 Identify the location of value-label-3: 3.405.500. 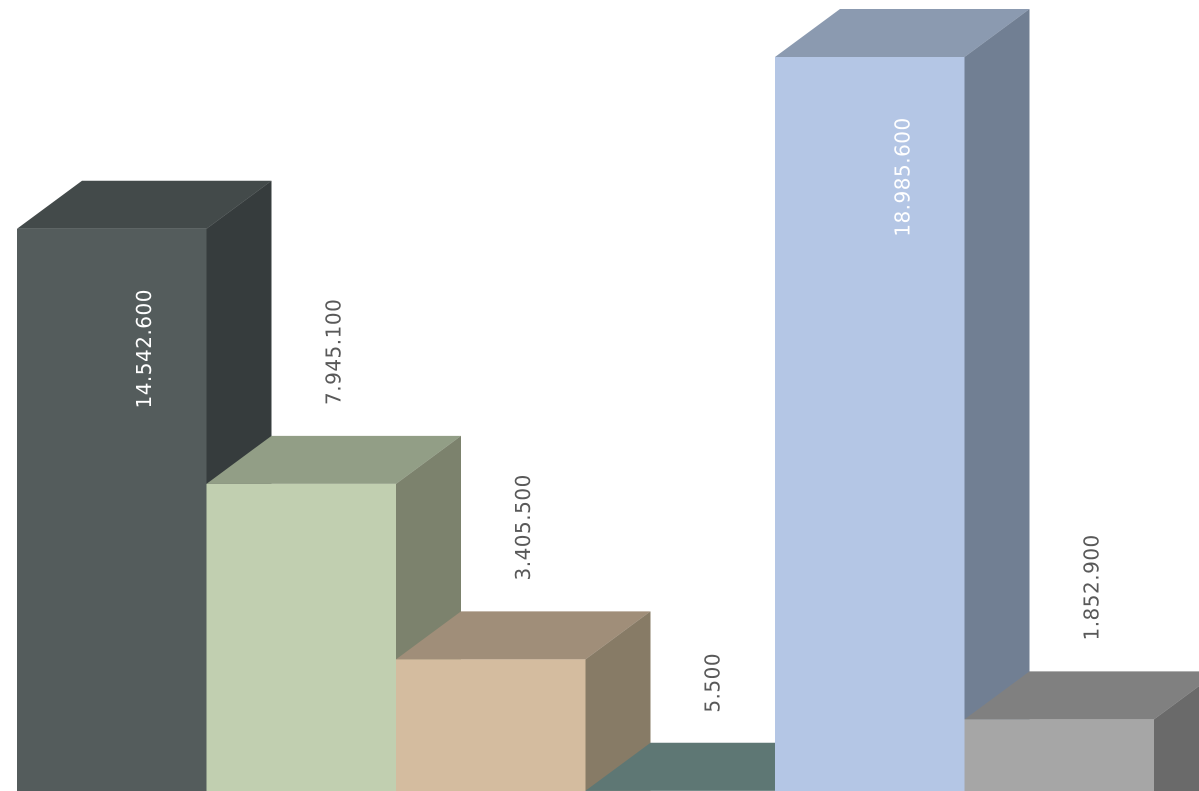
(523, 527).